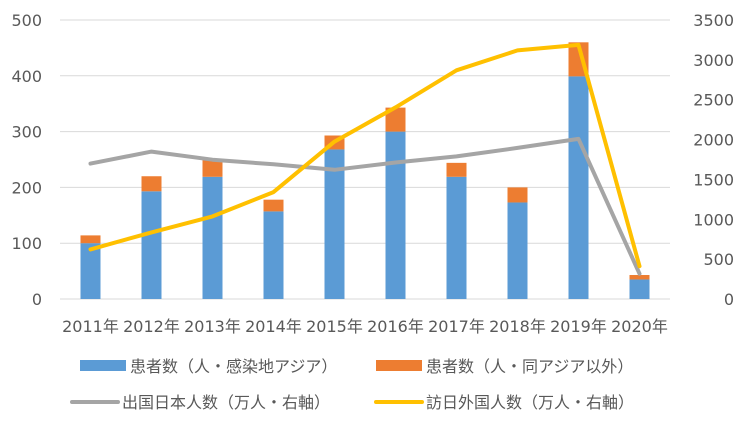 The image size is (738, 433). Describe the element at coordinates (713, 179) in the screenshot. I see `right-tick-label: 1500` at that location.